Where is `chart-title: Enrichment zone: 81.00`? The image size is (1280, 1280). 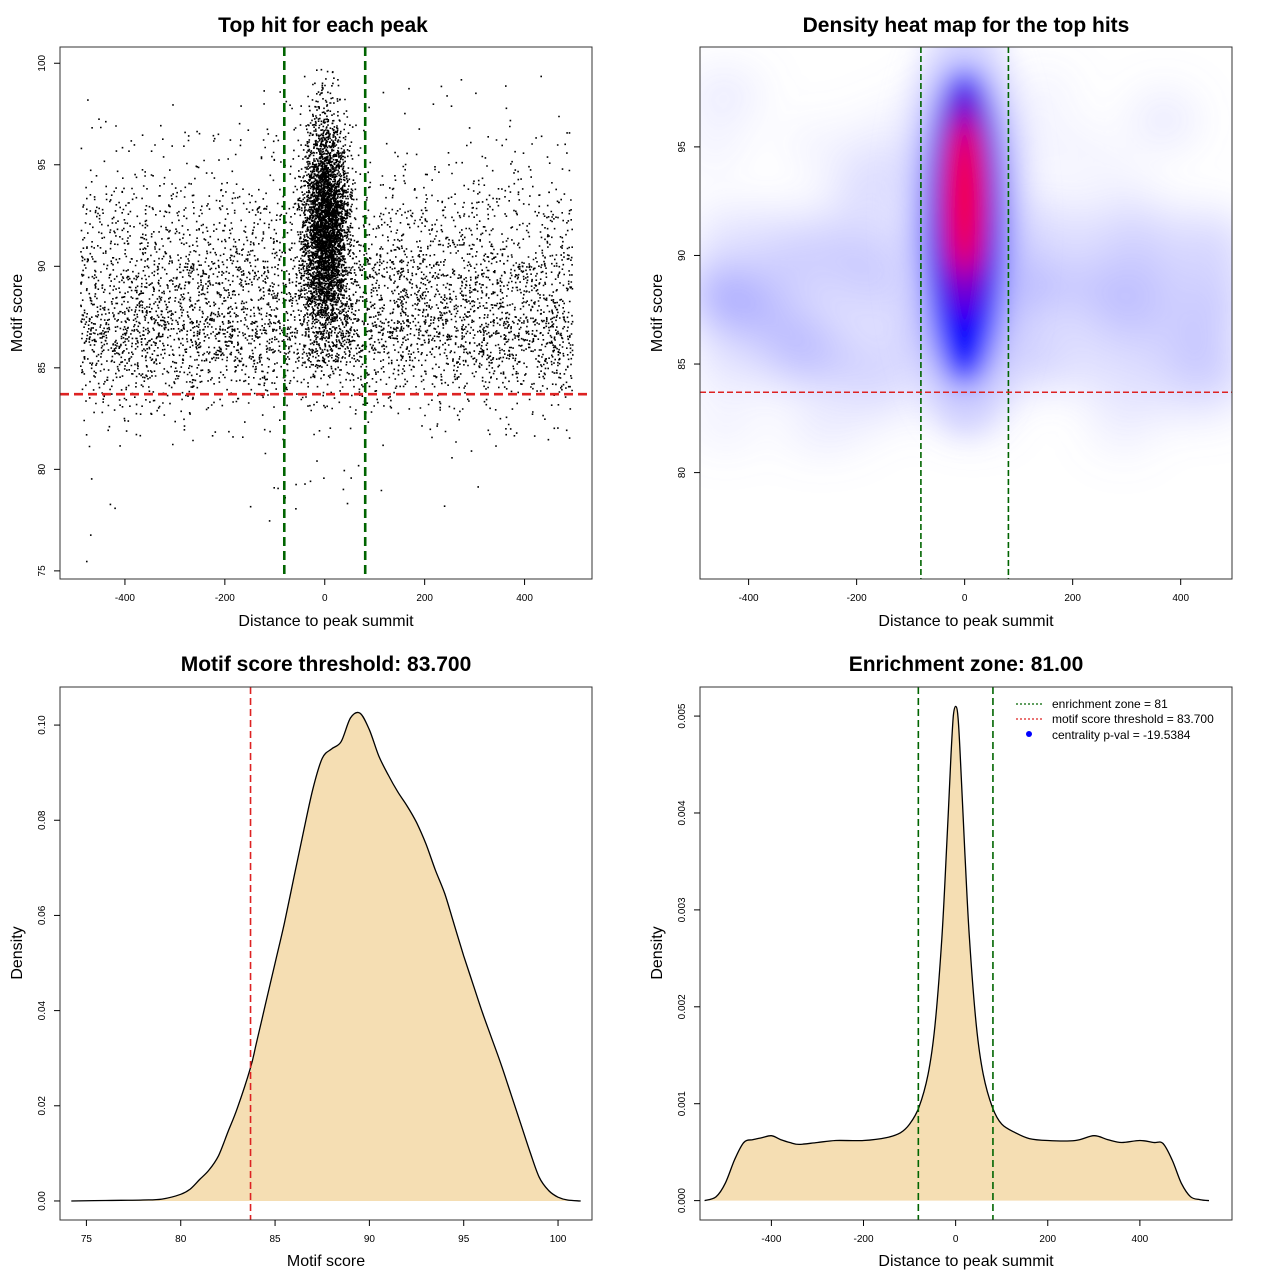
chart-title: Enrichment zone: 81.00 is located at coordinates (966, 664).